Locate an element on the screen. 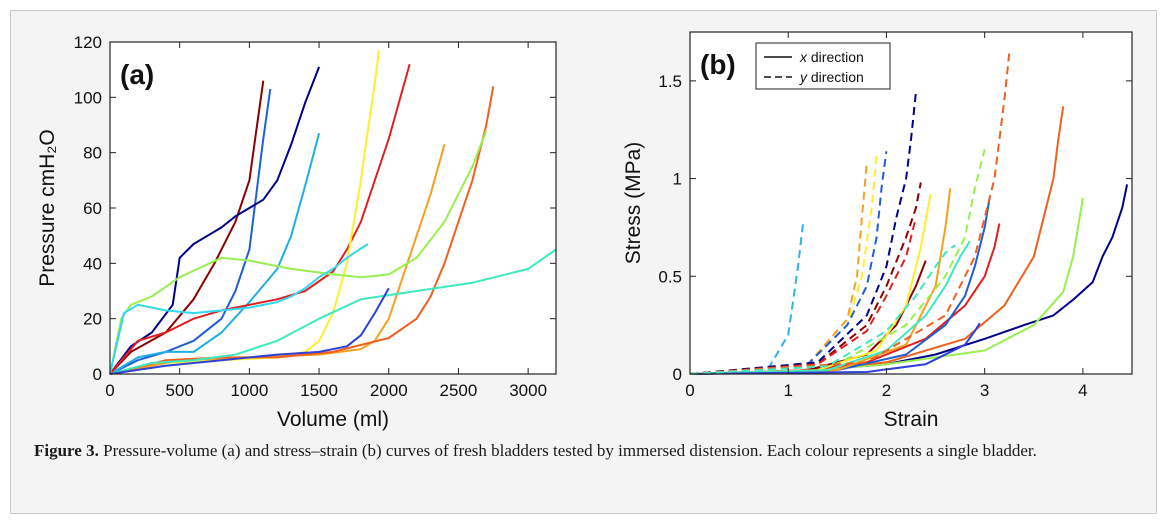 Image resolution: width=1167 pixels, height=524 pixels. y-tick-label: 100 is located at coordinates (88, 97).